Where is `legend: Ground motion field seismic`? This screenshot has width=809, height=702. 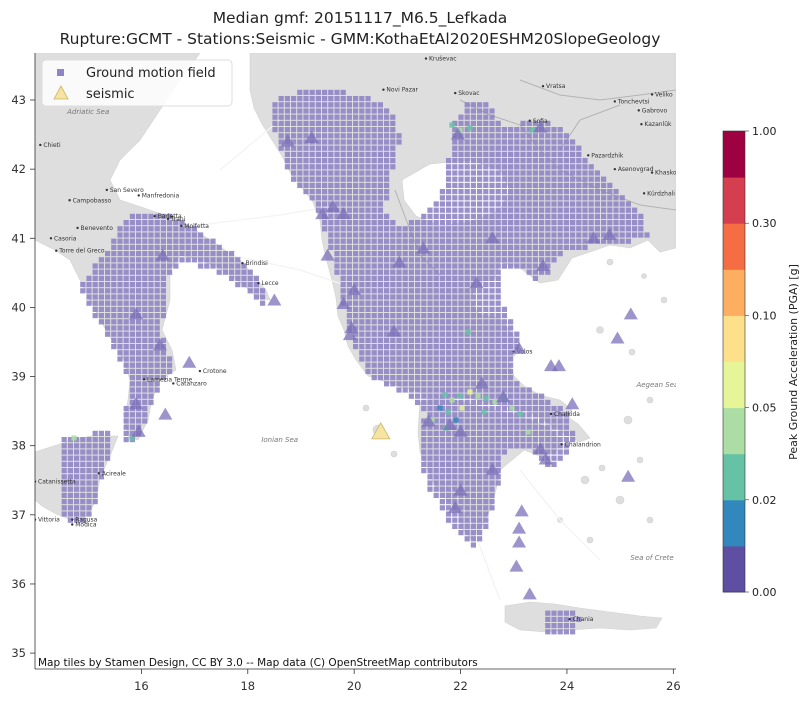 legend: Ground motion field seismic is located at coordinates (137, 83).